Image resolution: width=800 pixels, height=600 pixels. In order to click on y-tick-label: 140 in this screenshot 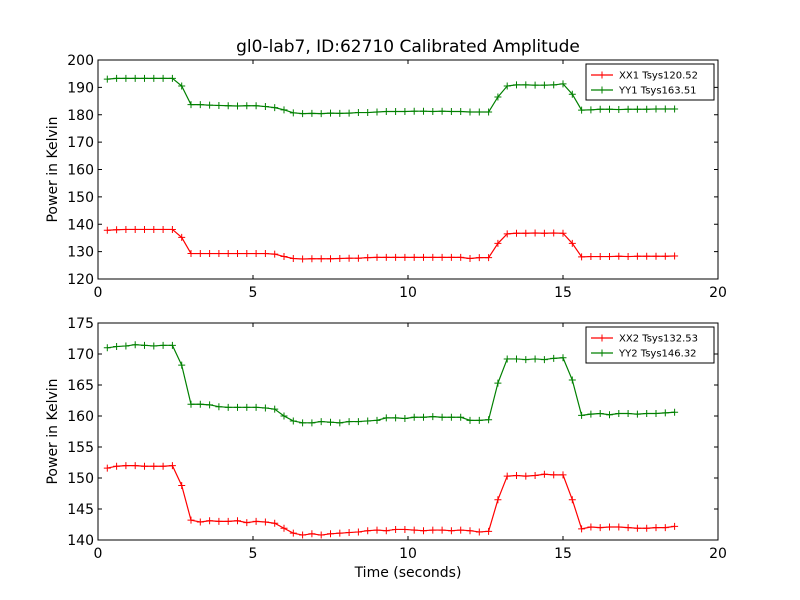, I will do `click(80, 225)`.